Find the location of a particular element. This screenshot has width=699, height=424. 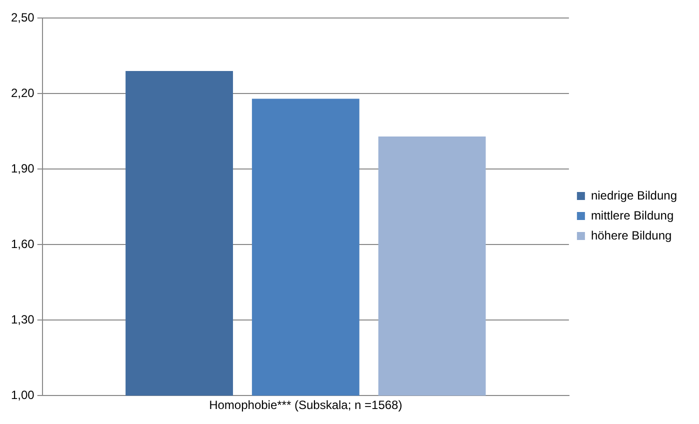

x-tick-label: Homophobie*** (Subskala; n =1568) is located at coordinates (305, 405).